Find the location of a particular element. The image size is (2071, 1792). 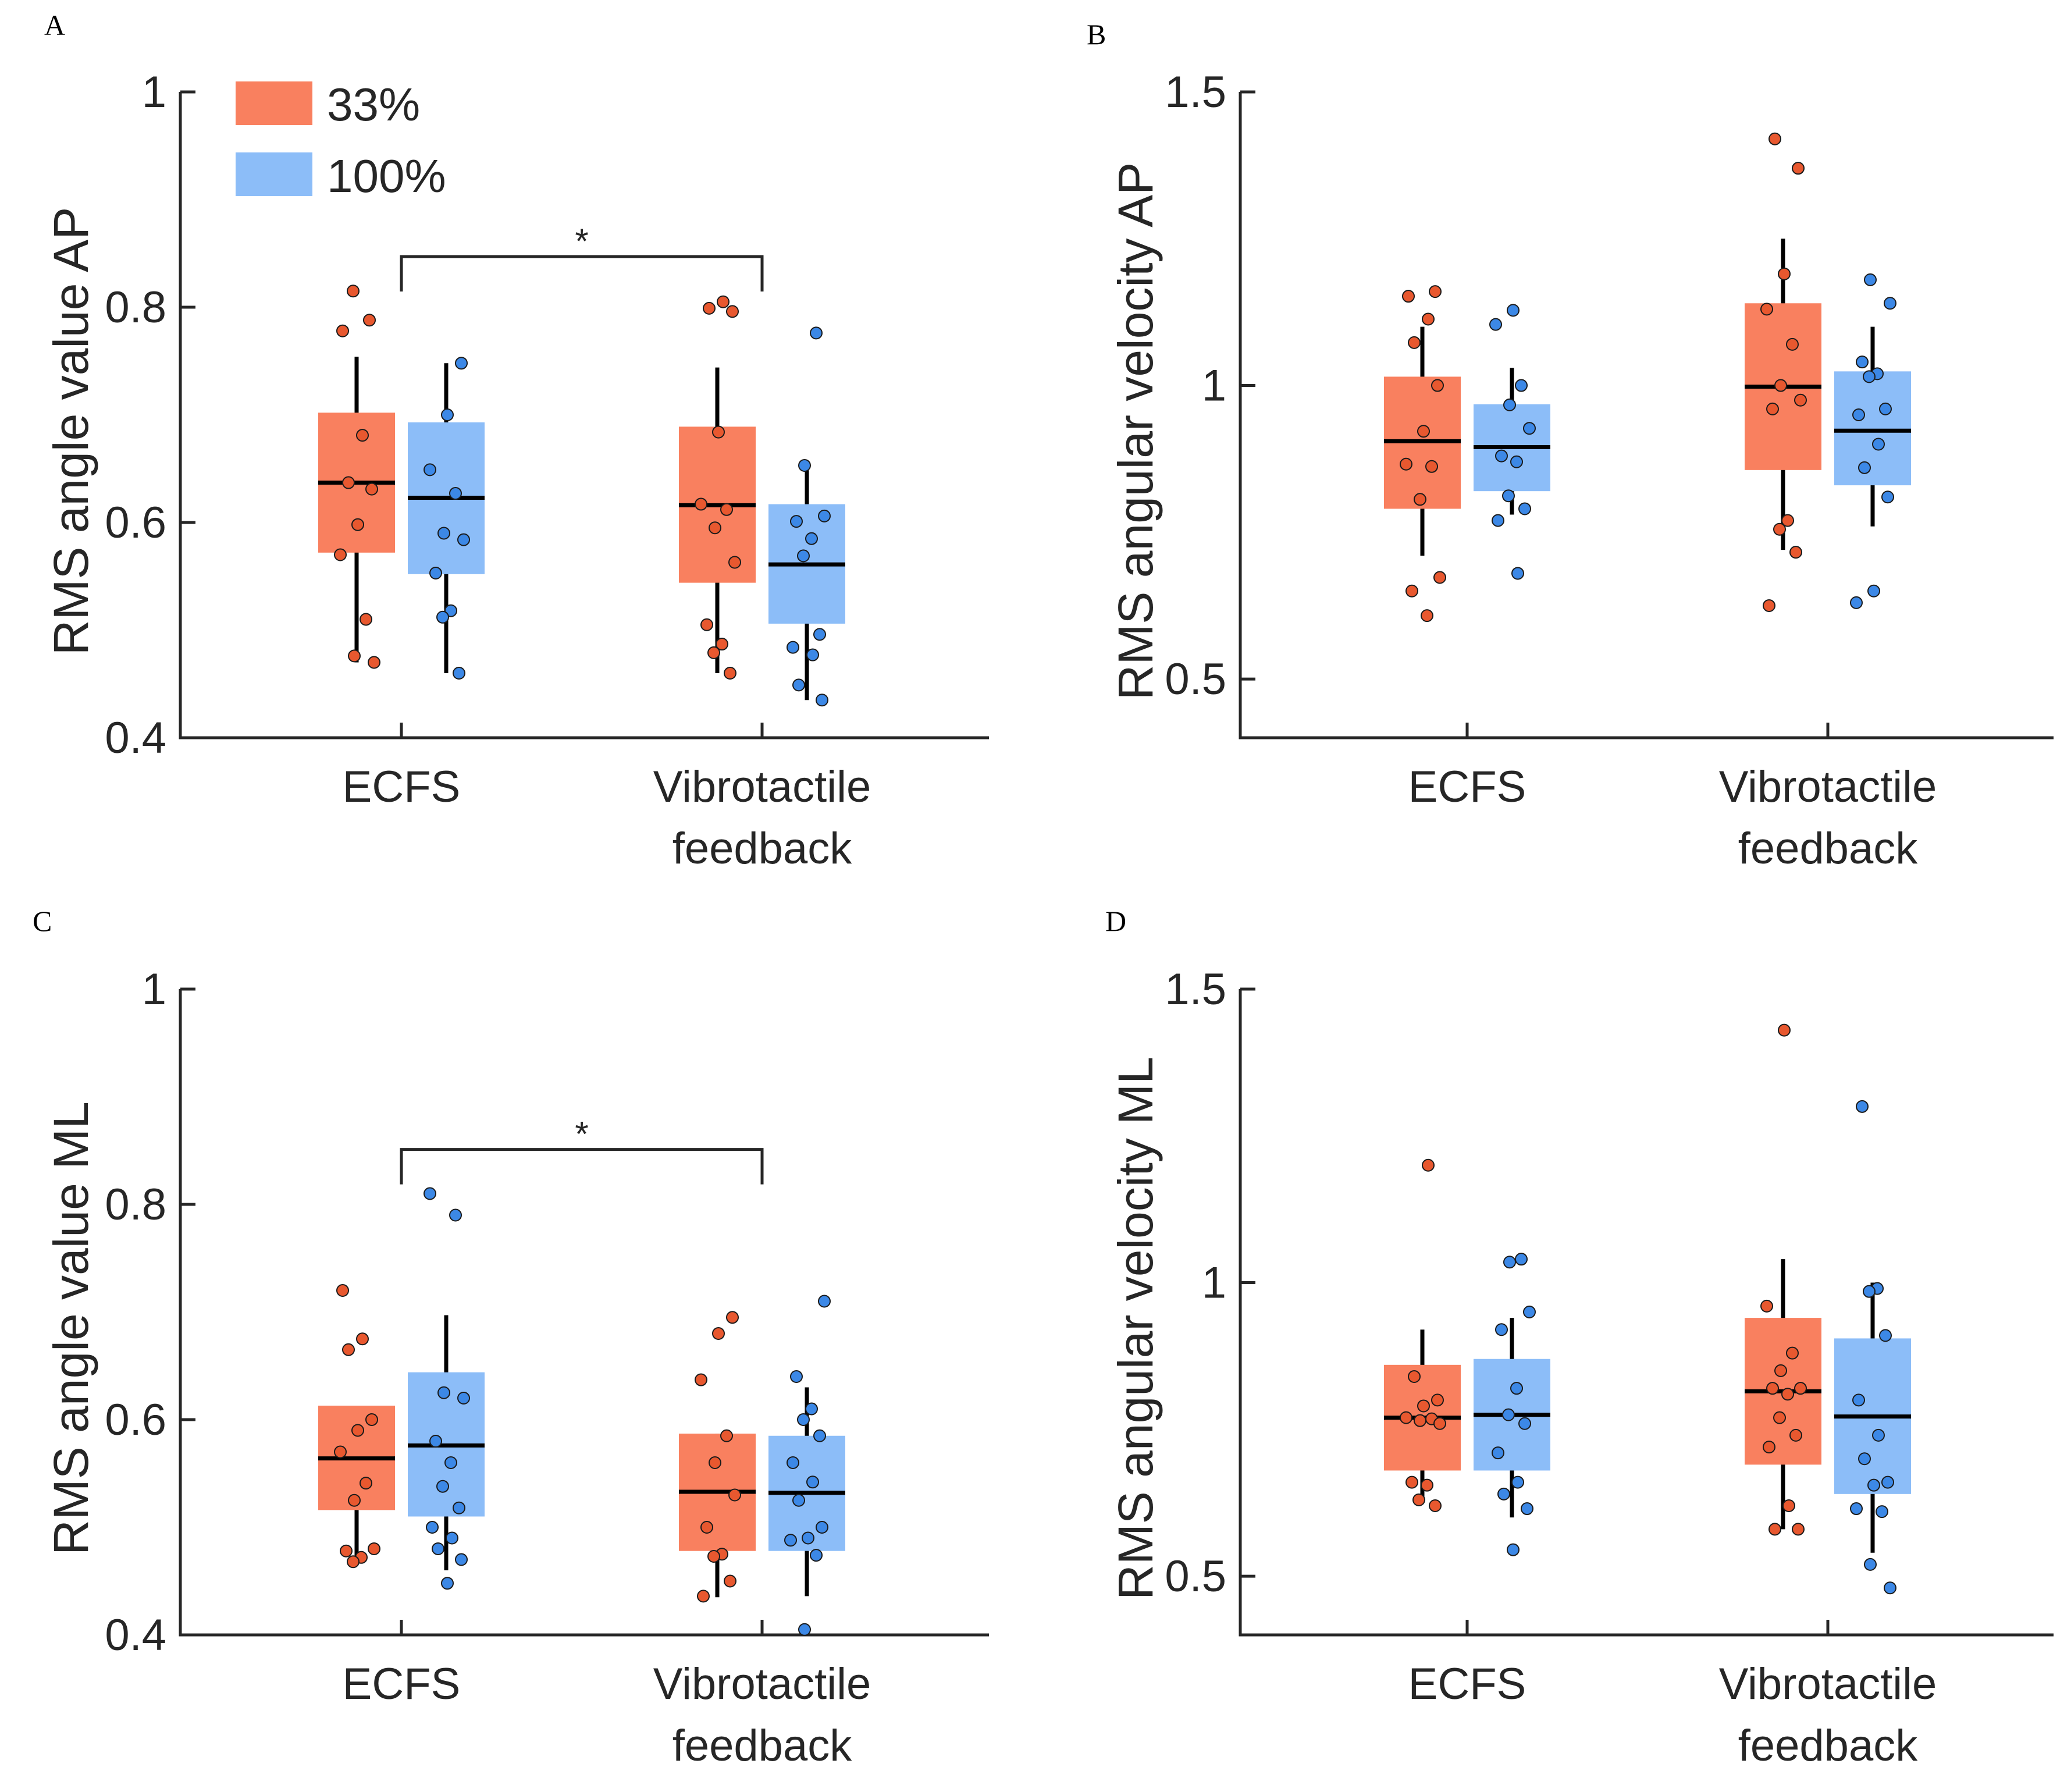

panel-d-letter: D is located at coordinates (1115, 921).